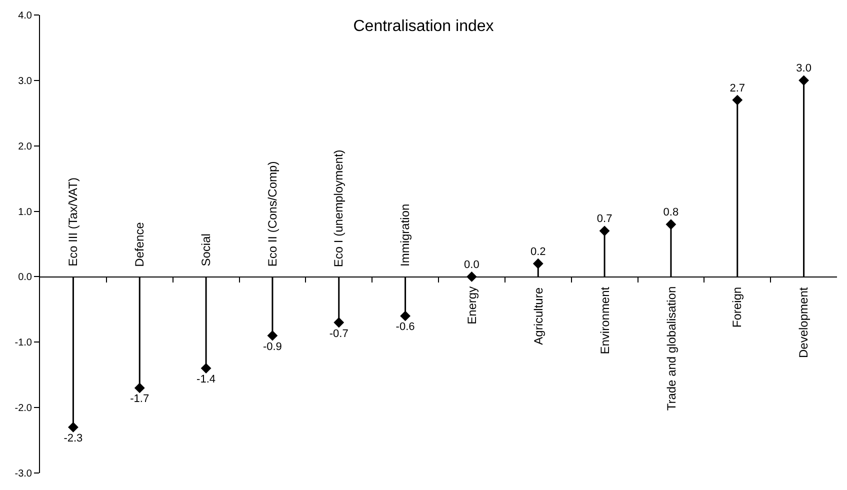  I want to click on x-tick-label: Development, so click(803, 322).